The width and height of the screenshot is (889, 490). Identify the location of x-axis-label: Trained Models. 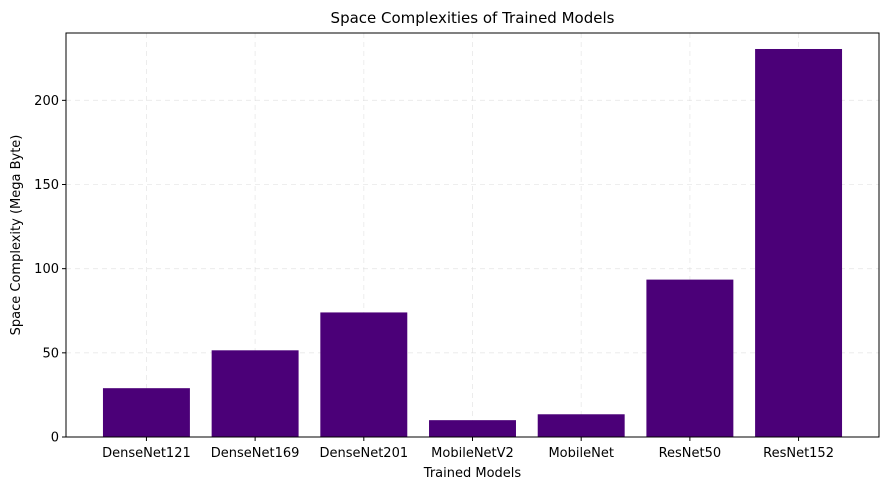
(472, 473).